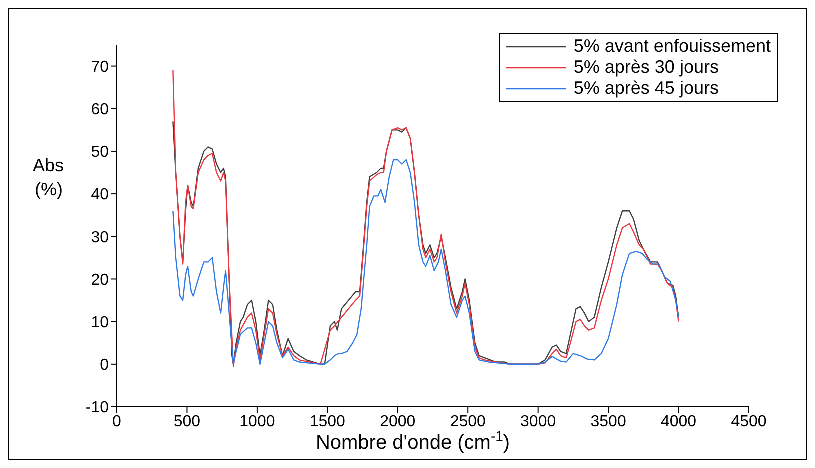 The image size is (815, 468). I want to click on x-tick-label: 3000, so click(538, 421).